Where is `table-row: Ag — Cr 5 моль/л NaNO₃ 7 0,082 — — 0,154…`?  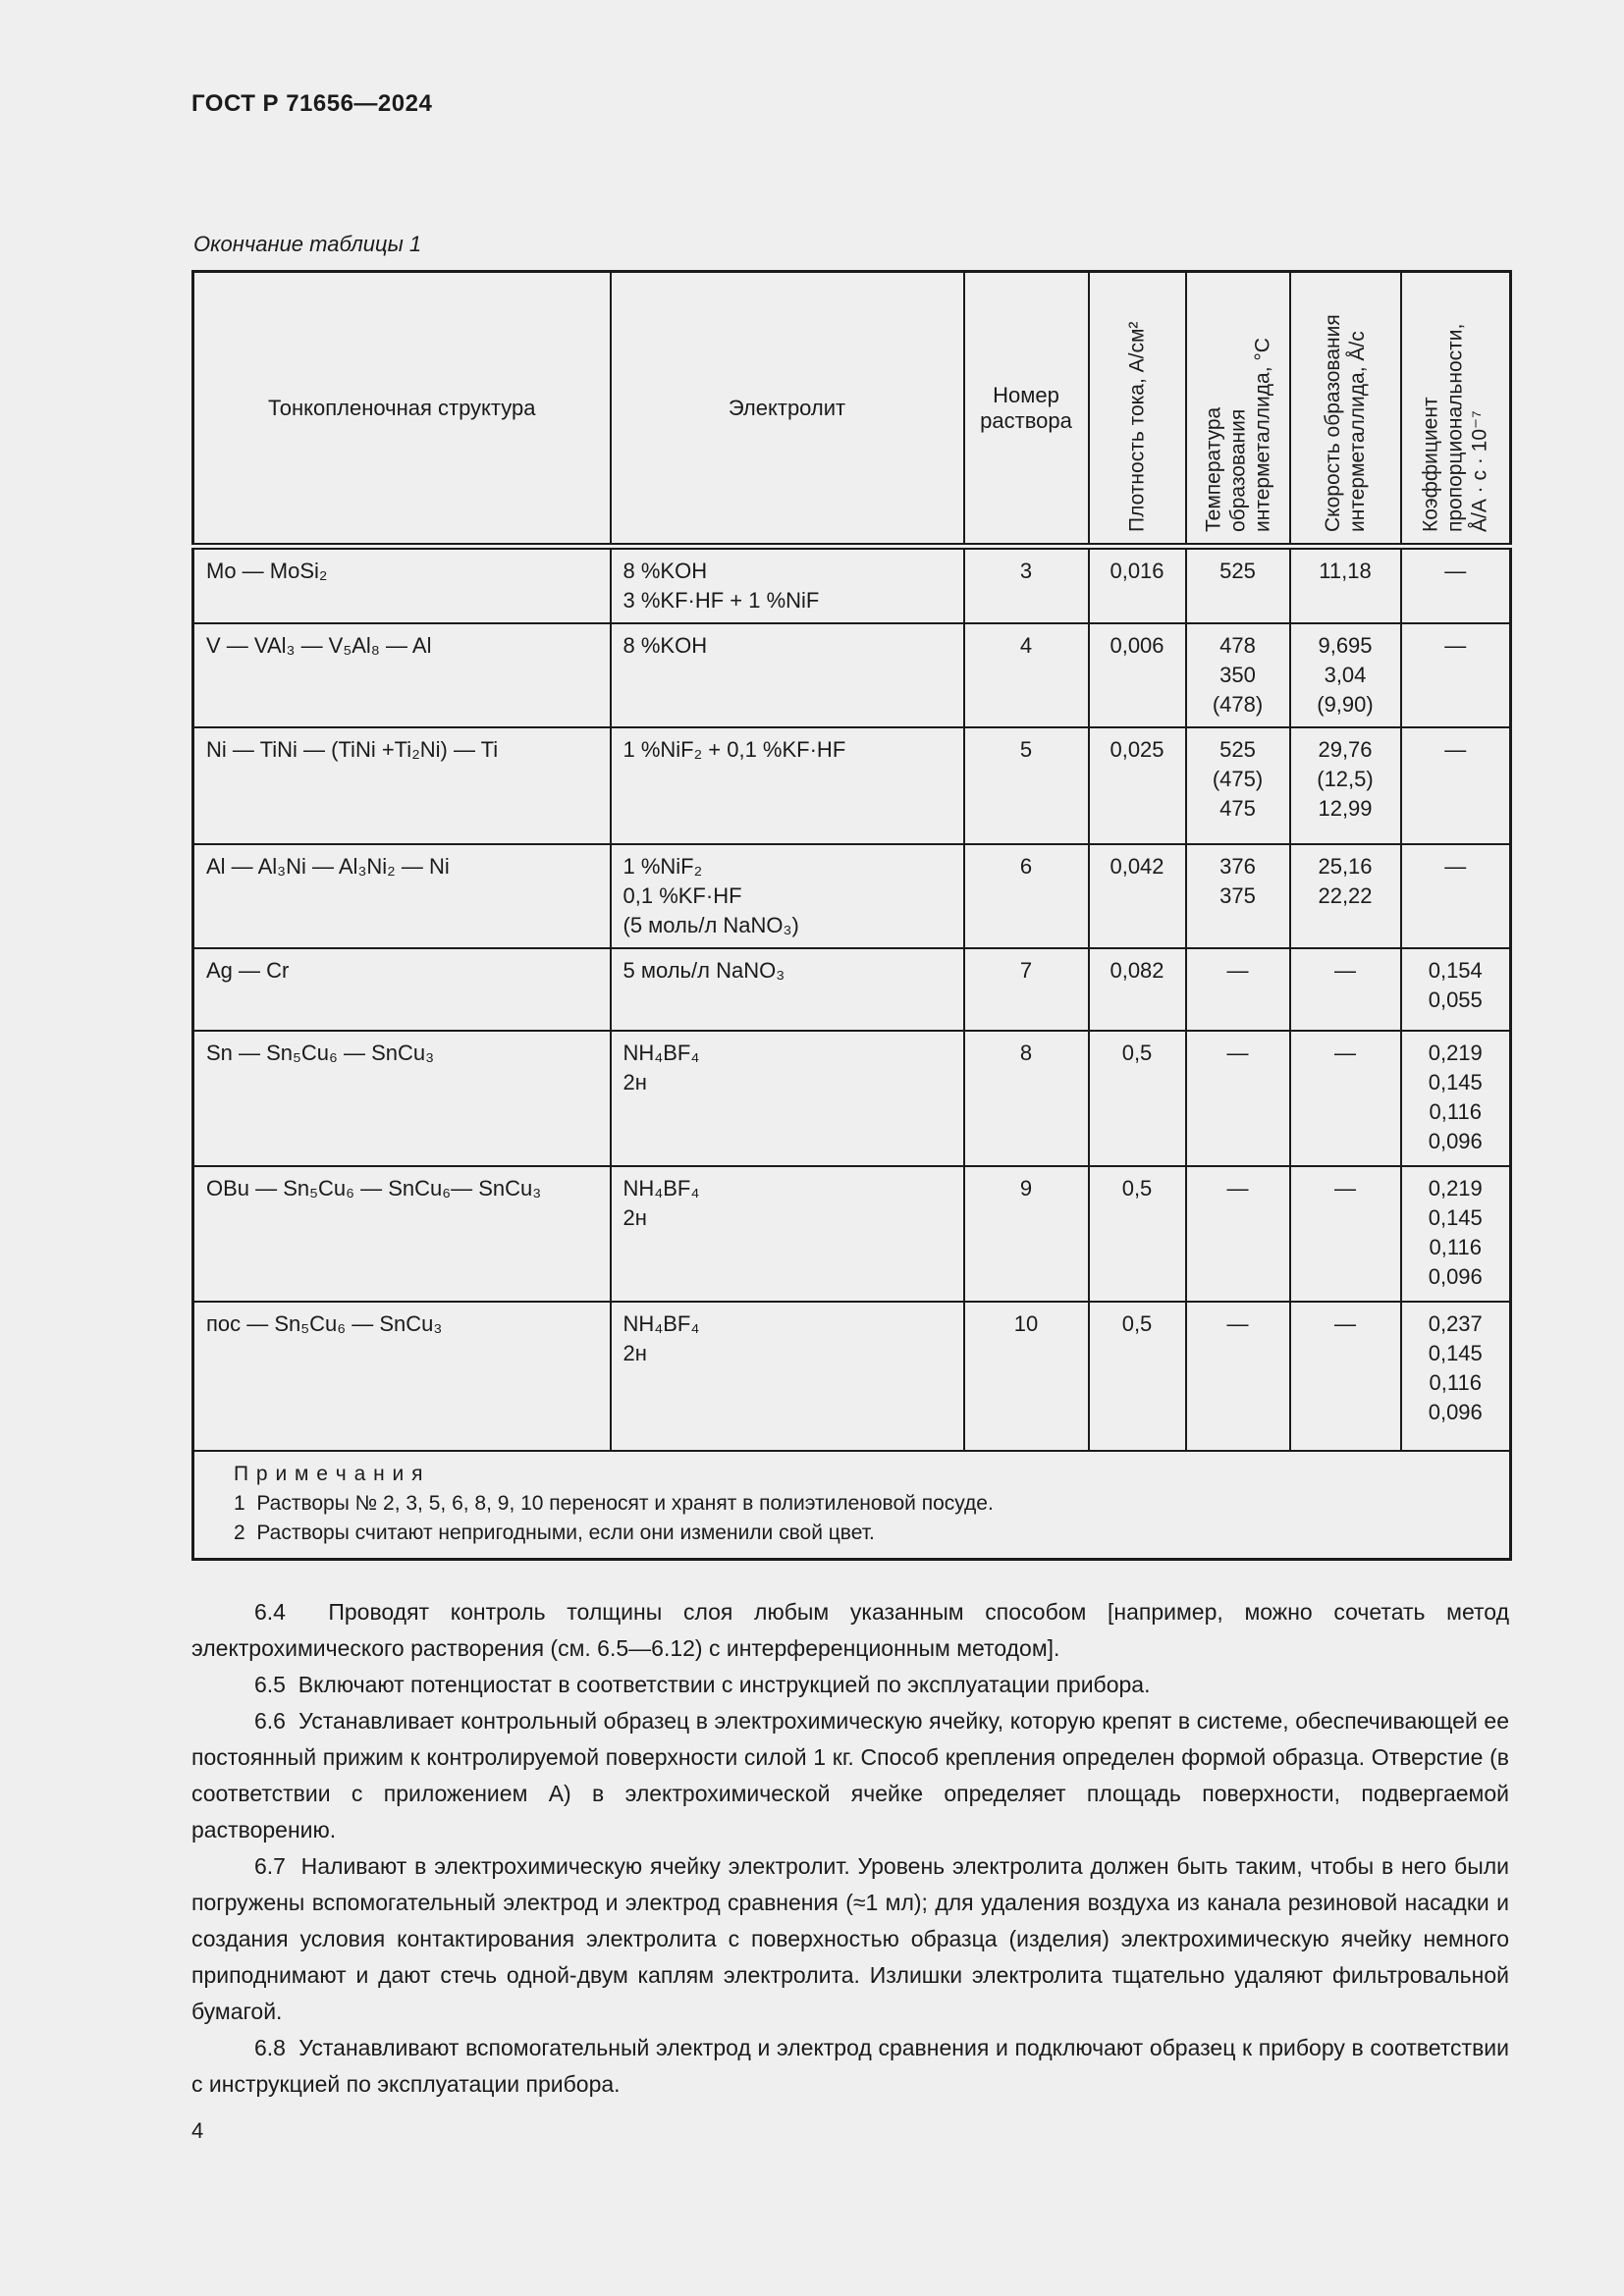
table-row: Ag — Cr 5 моль/л NaNO₃ 7 0,082 — — 0,154… is located at coordinates (851, 990).